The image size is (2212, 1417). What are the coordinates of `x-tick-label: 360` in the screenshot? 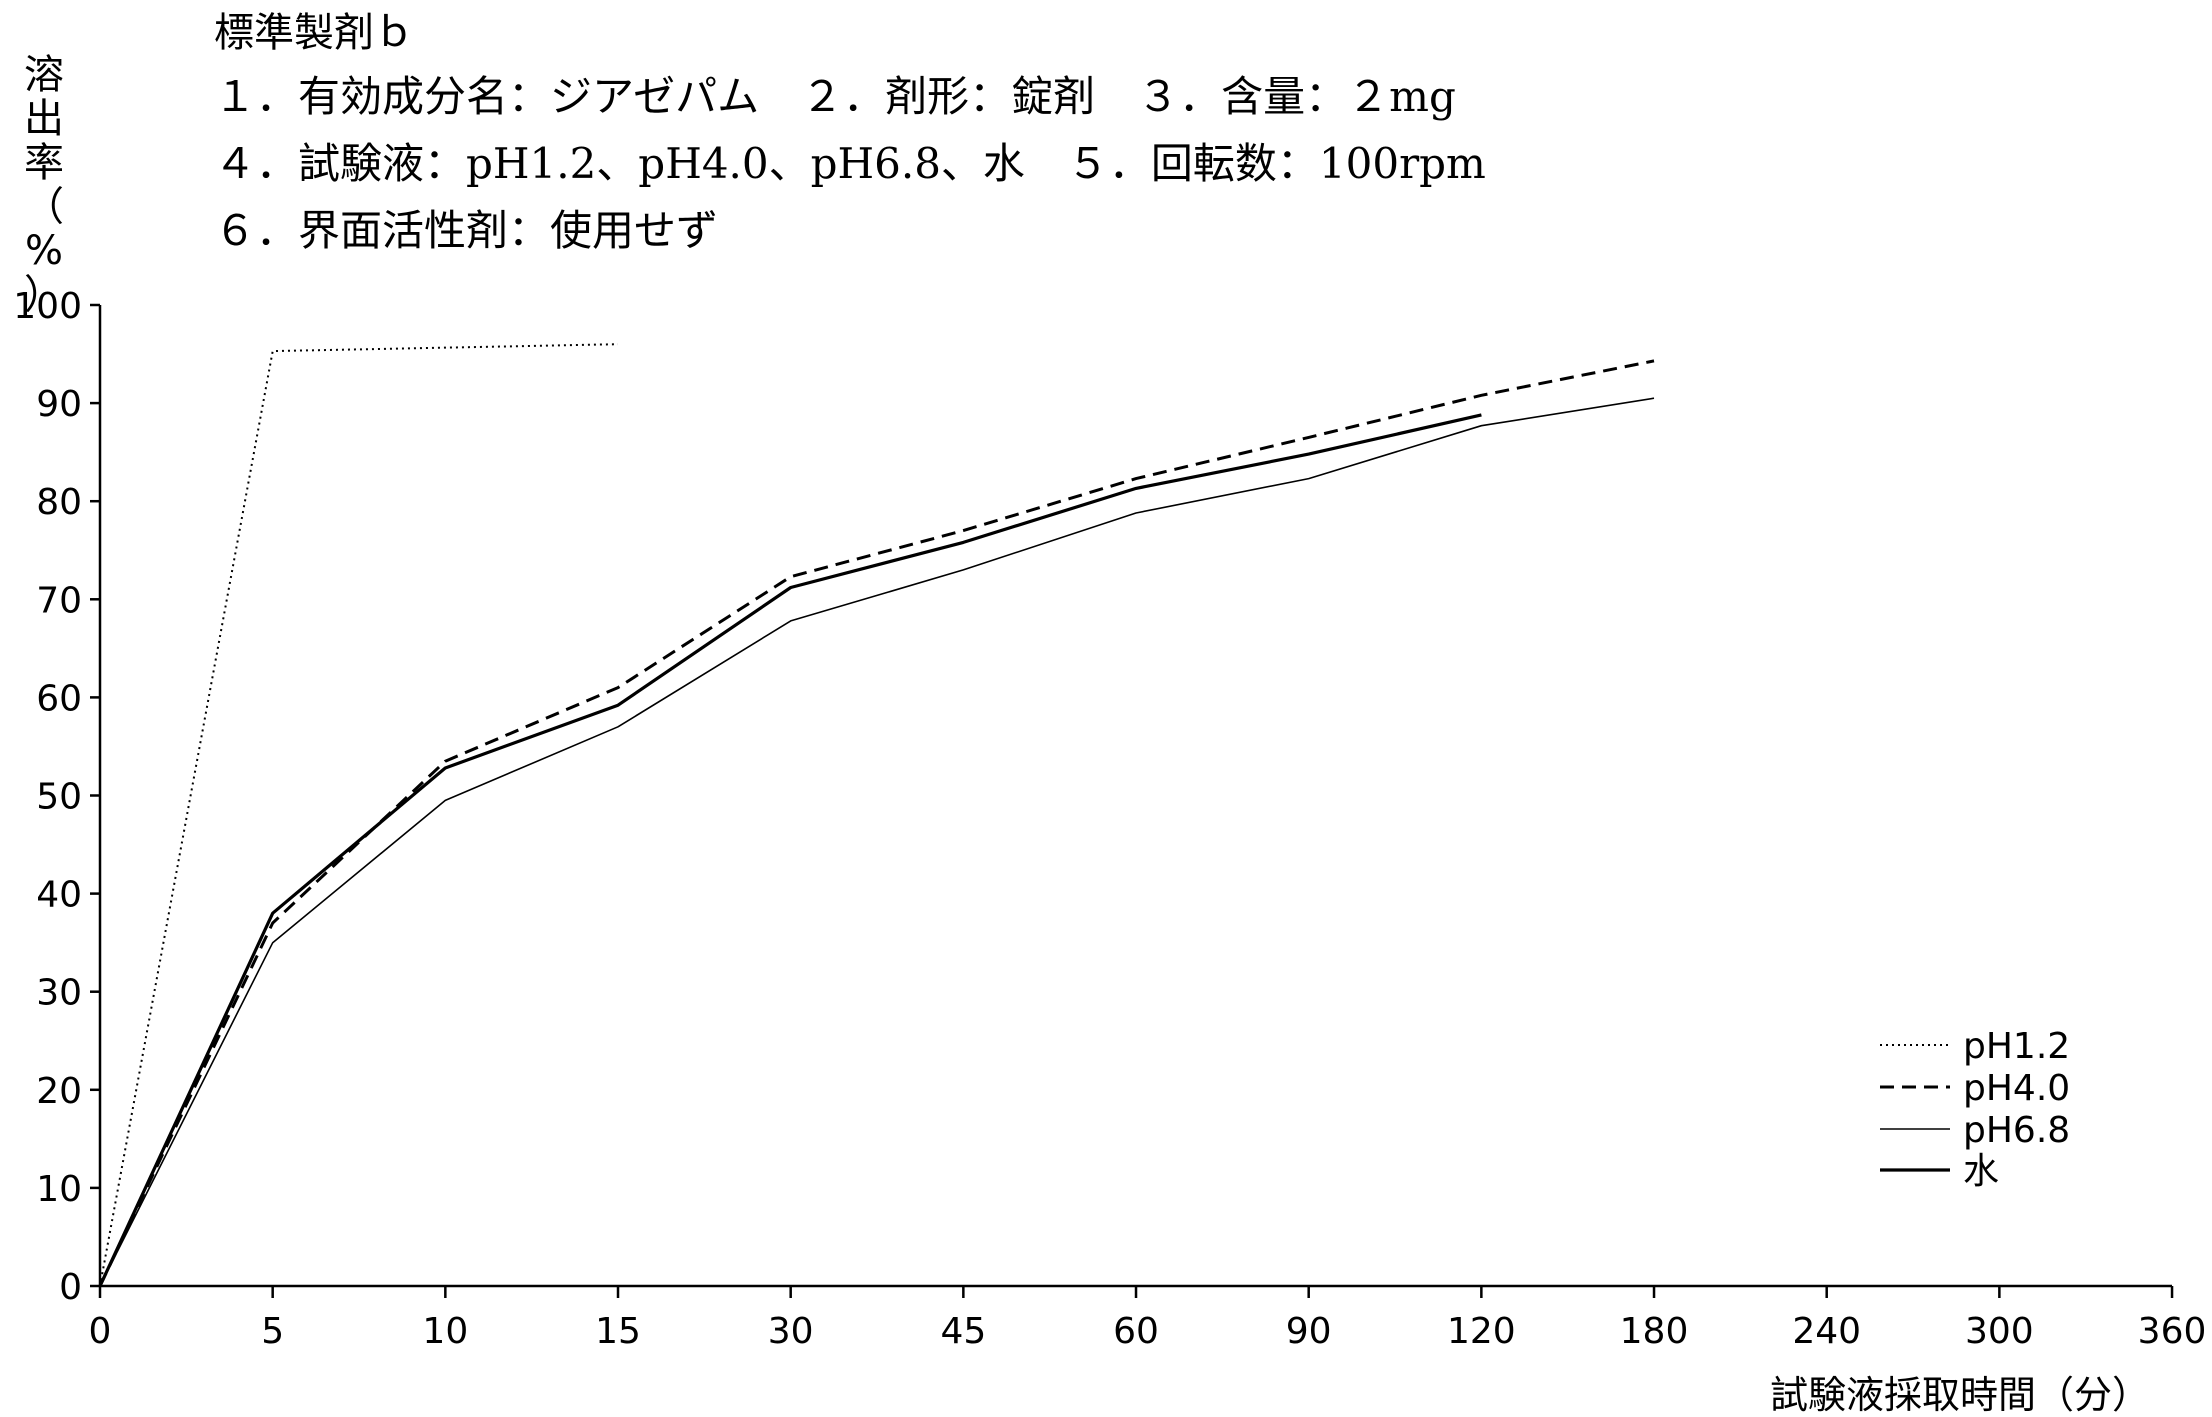 It's located at (2172, 1331).